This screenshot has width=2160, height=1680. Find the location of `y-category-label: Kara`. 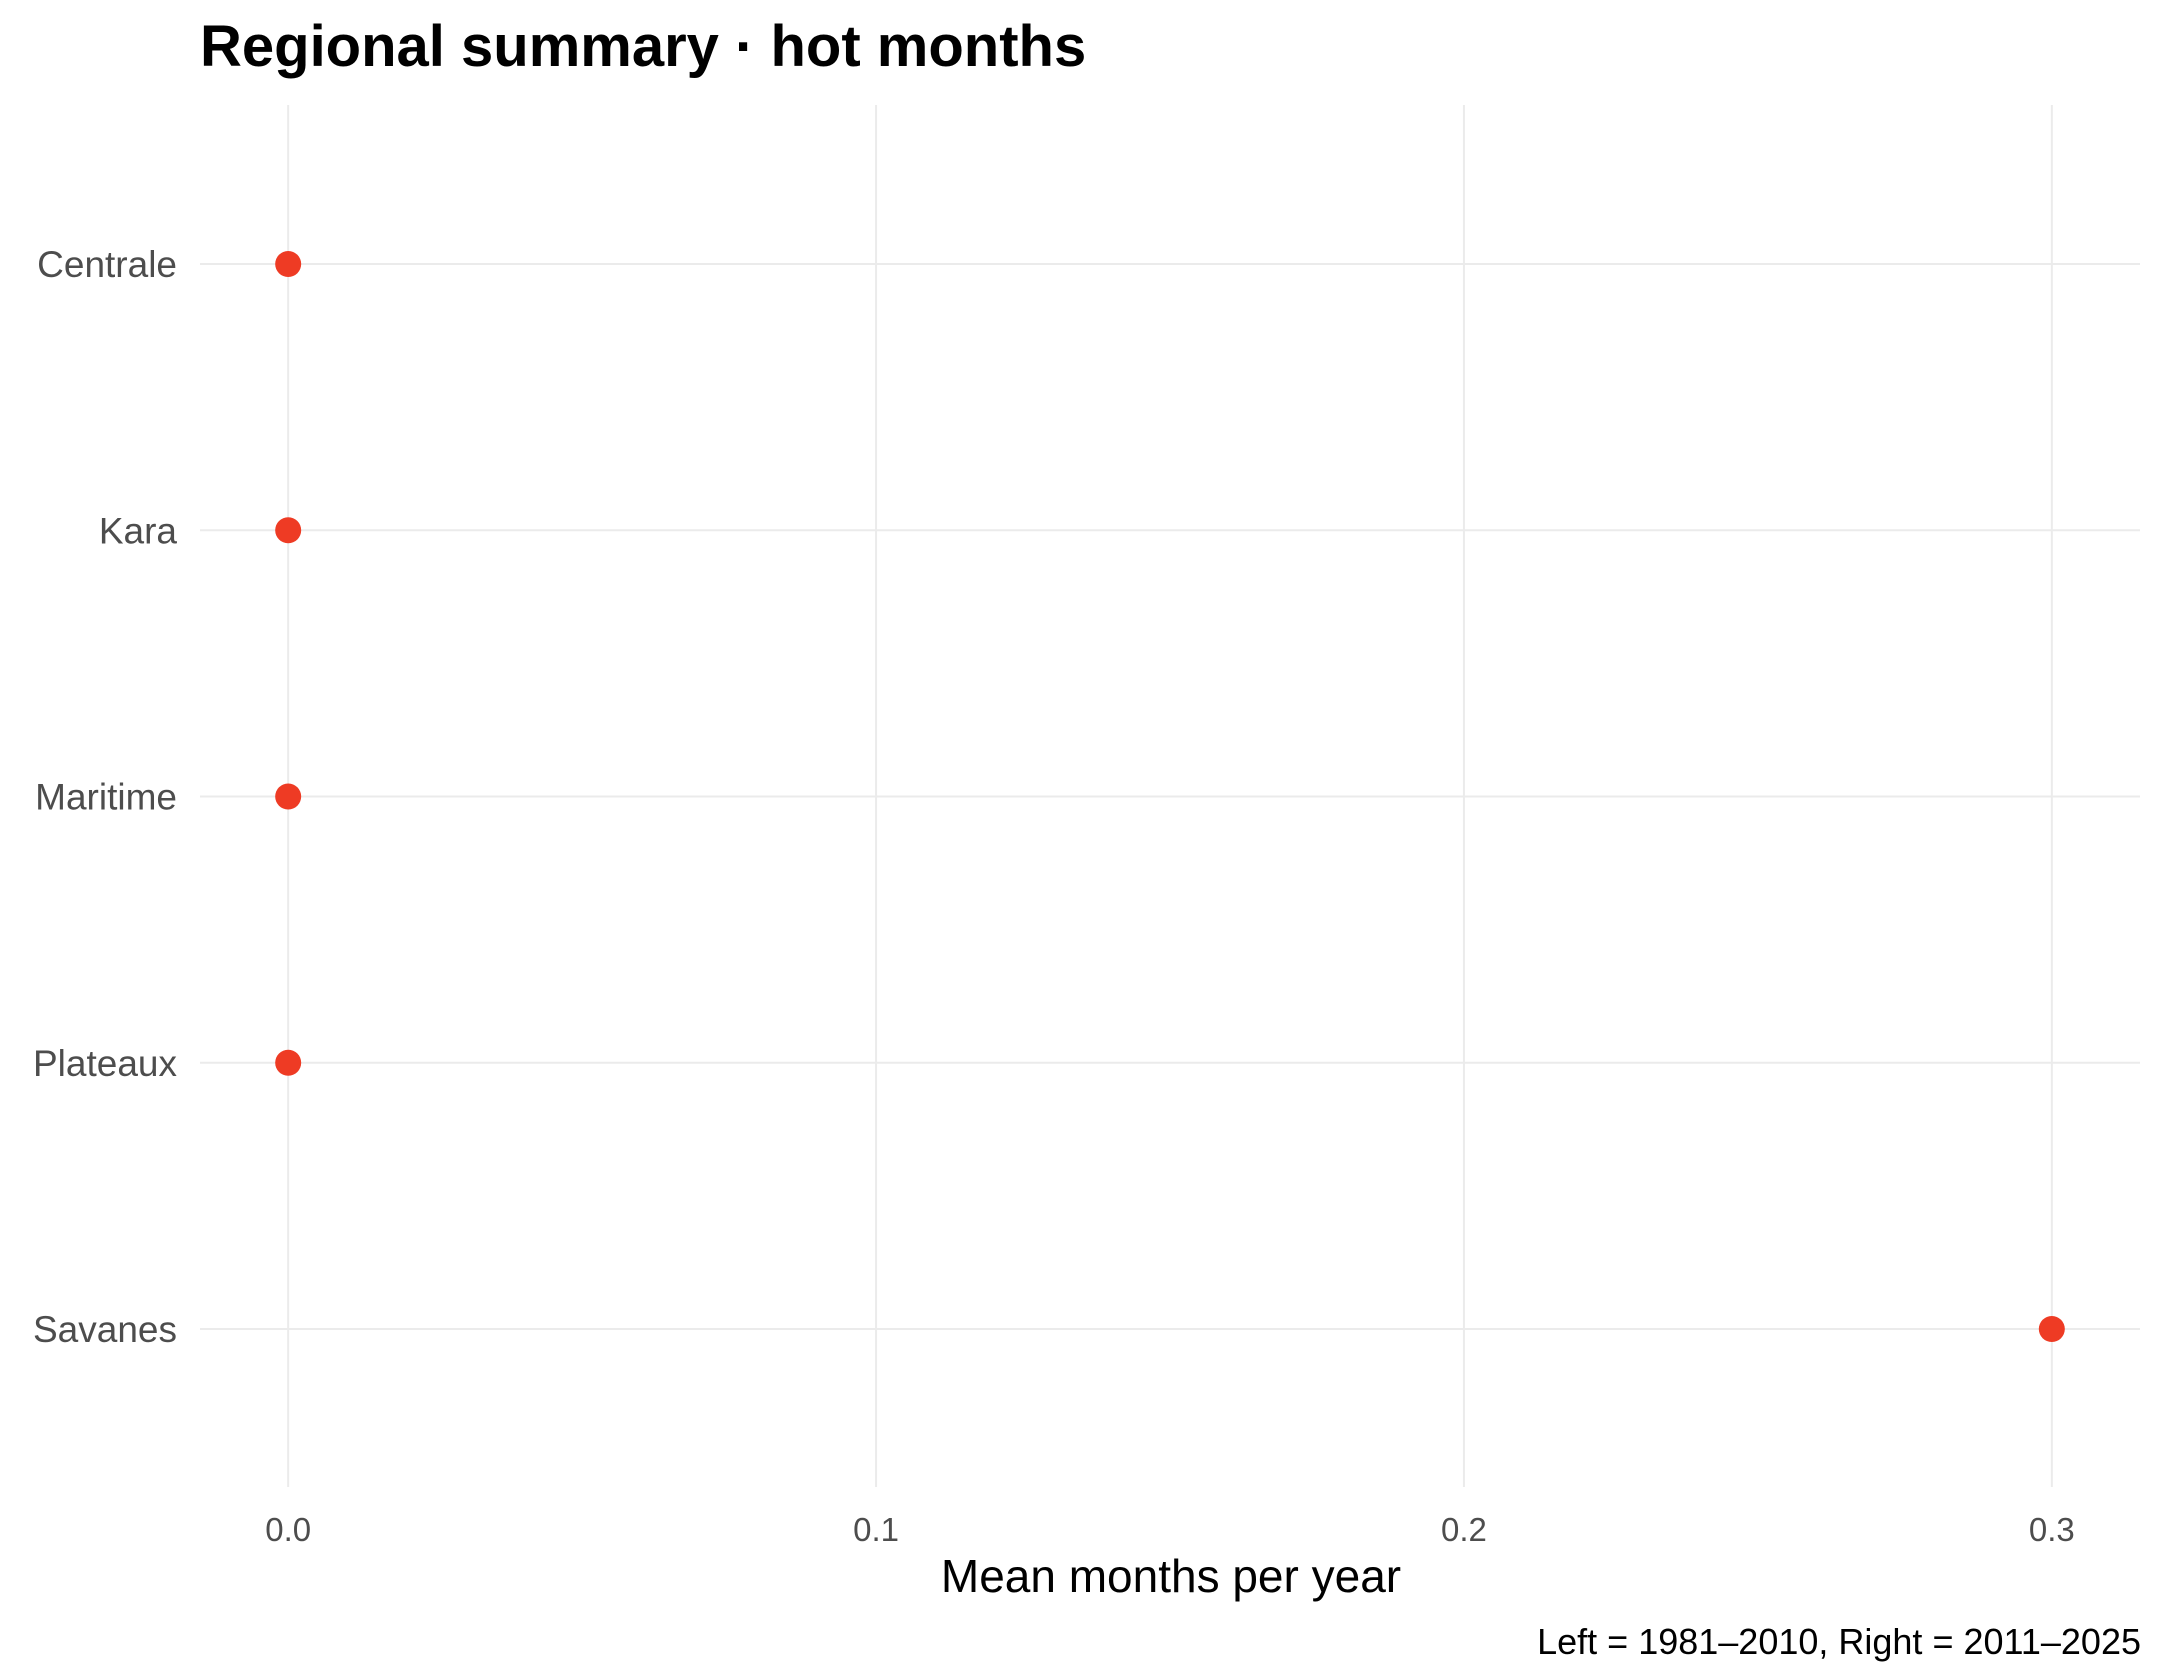

y-category-label: Kara is located at coordinates (138, 530).